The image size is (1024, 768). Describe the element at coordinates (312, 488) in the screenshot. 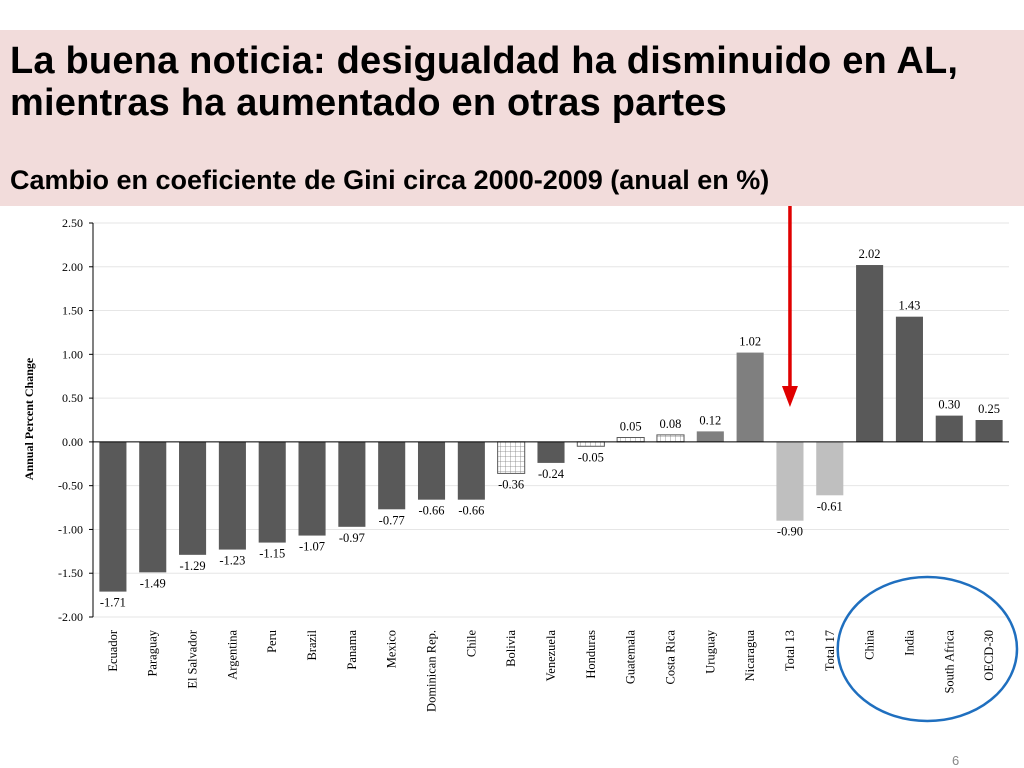

I see `bar-brazil` at that location.